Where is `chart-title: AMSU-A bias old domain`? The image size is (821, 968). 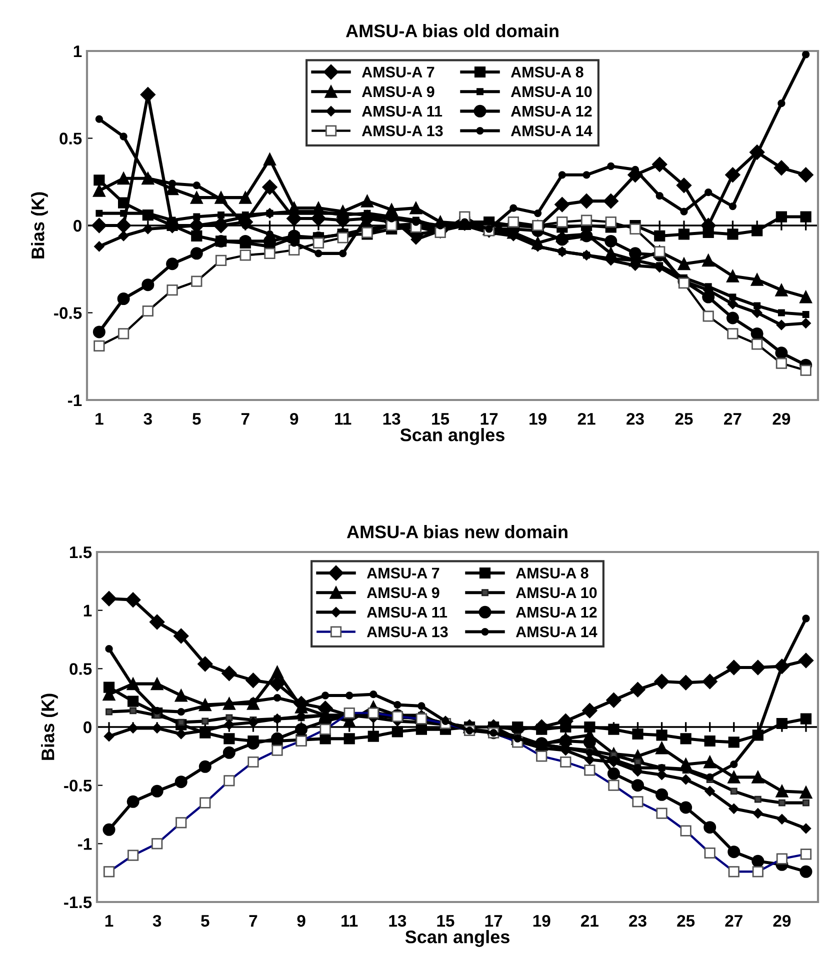
chart-title: AMSU-A bias old domain is located at coordinates (452, 31).